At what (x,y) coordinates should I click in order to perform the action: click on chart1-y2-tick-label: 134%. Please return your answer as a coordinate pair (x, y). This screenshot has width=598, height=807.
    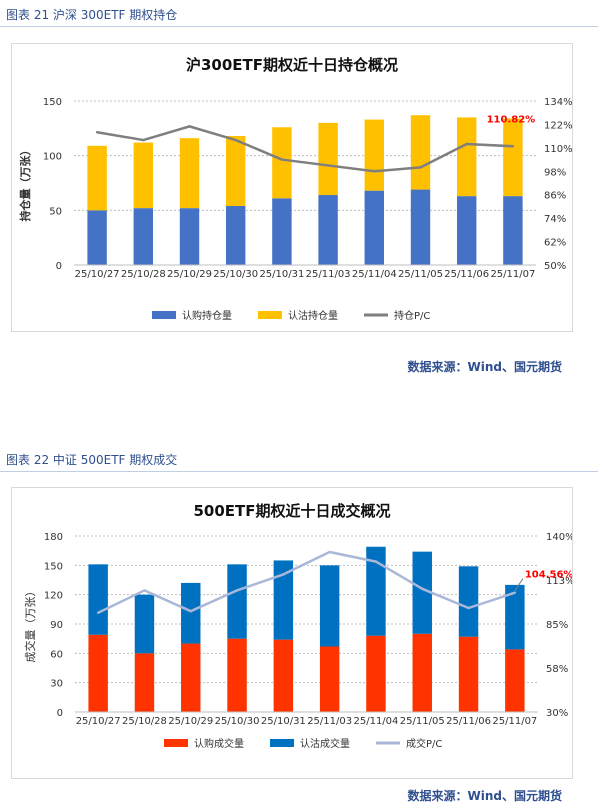
    Looking at the image, I should click on (558, 102).